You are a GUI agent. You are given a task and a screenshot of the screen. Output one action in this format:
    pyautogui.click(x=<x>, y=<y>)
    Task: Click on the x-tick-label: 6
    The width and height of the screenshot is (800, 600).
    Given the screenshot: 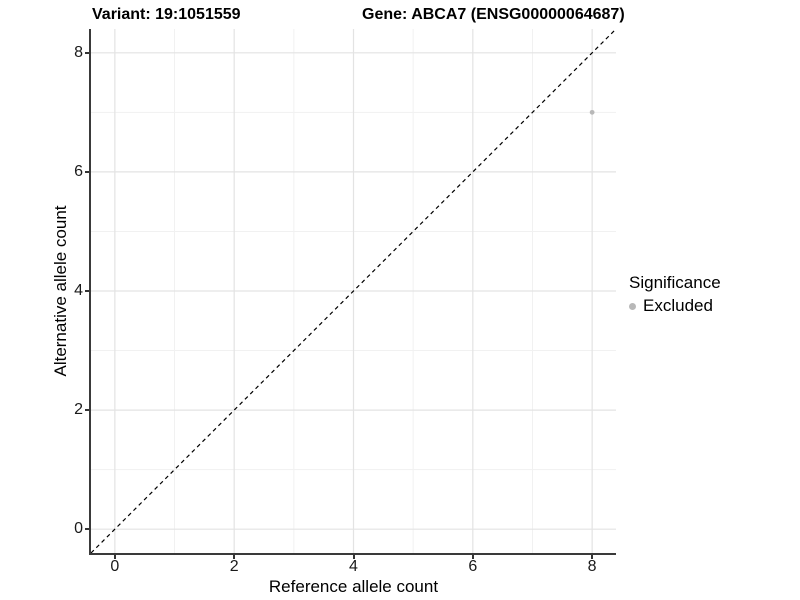 What is the action you would take?
    pyautogui.click(x=473, y=566)
    